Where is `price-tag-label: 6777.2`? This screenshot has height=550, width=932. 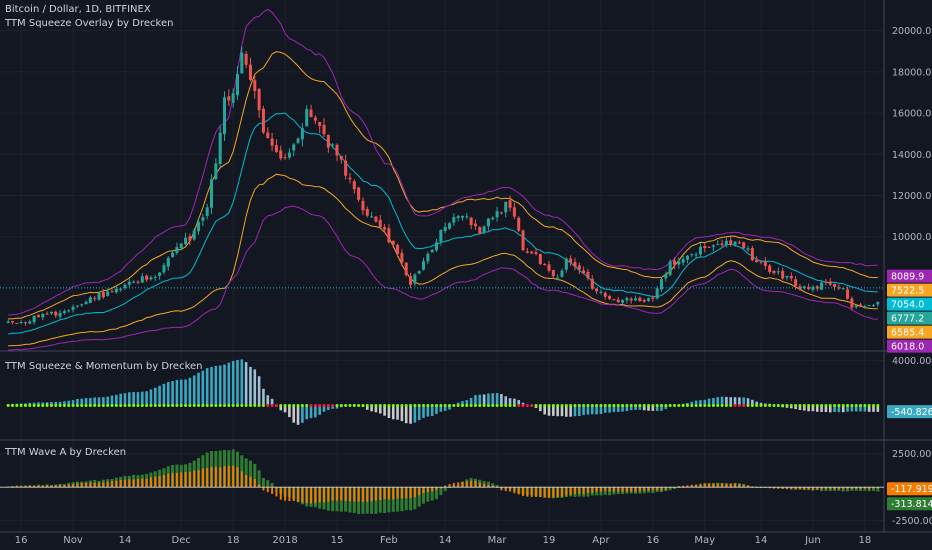
price-tag-label: 6777.2 is located at coordinates (907, 319).